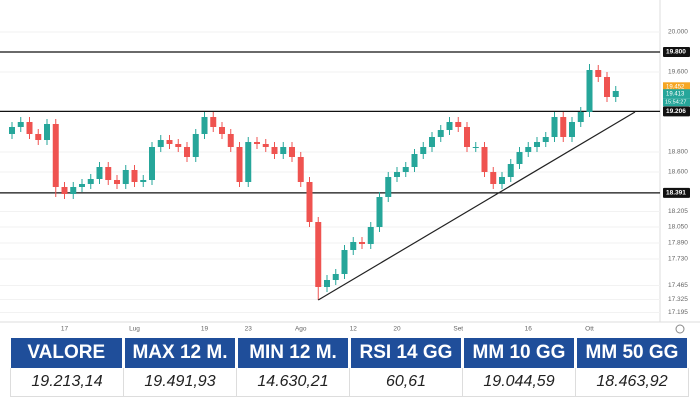 This screenshot has width=700, height=400. I want to click on settings-icon, so click(680, 329).